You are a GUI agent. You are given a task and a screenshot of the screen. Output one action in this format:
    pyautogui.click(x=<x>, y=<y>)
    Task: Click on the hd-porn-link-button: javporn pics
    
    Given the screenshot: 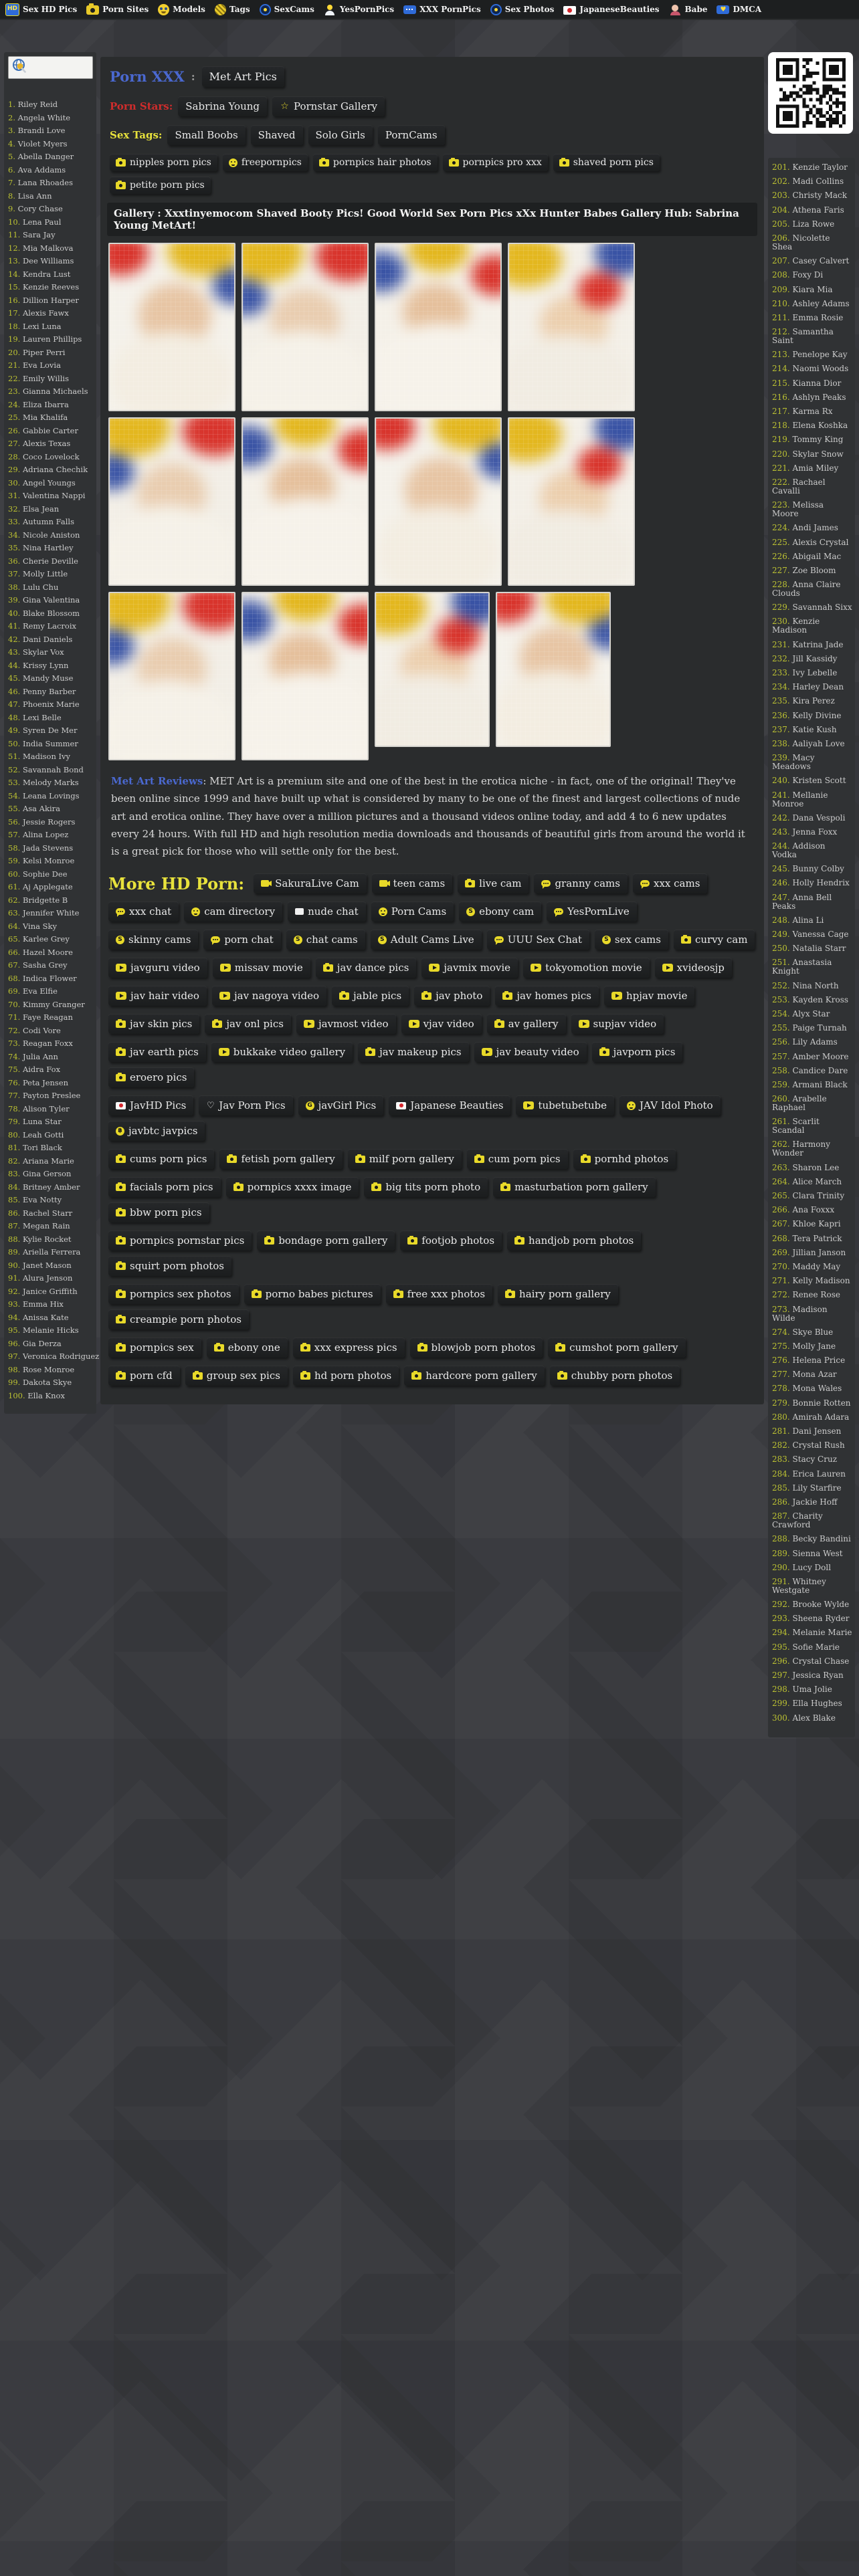 What is the action you would take?
    pyautogui.click(x=637, y=1052)
    